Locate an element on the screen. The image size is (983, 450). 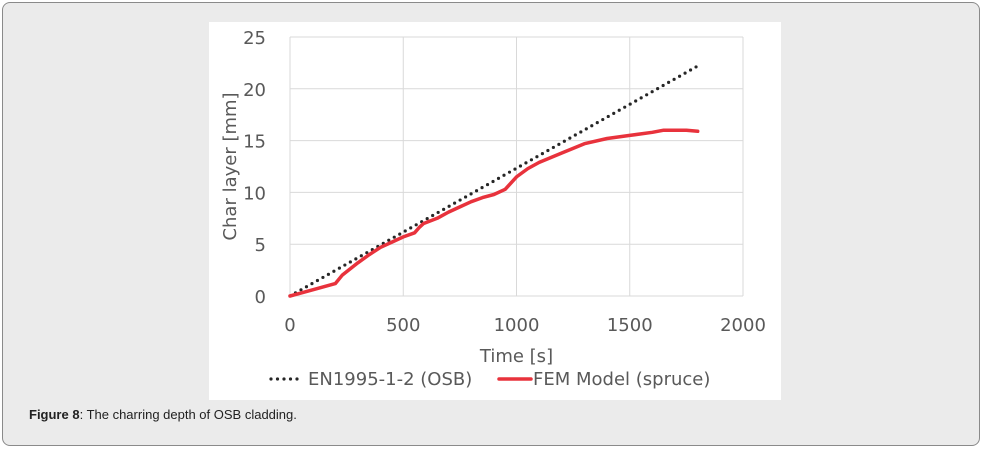
y-tick-label: 20 is located at coordinates (254, 90).